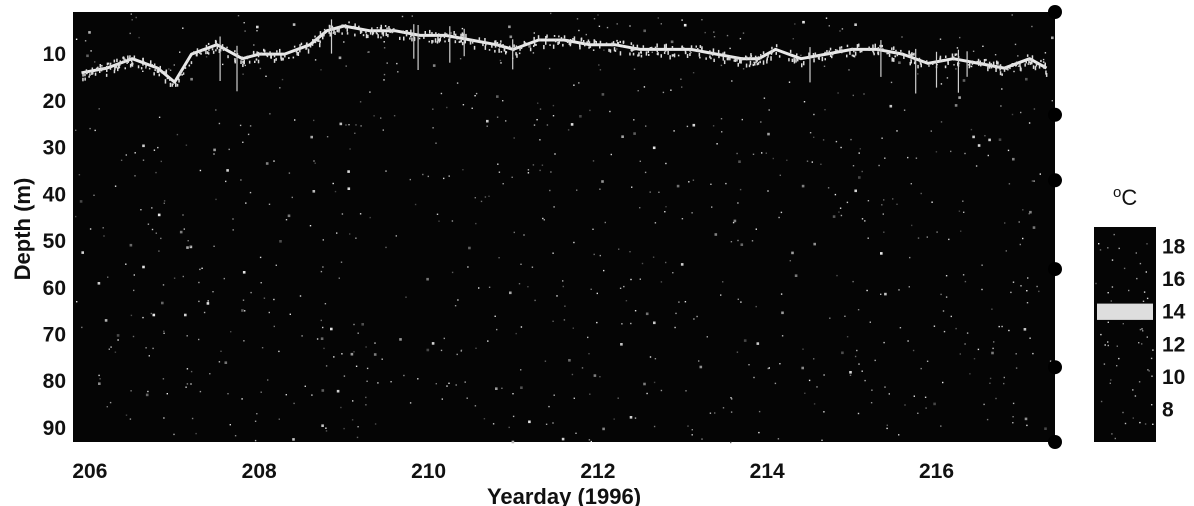  Describe the element at coordinates (54, 54) in the screenshot. I see `y-tick-label: 10` at that location.